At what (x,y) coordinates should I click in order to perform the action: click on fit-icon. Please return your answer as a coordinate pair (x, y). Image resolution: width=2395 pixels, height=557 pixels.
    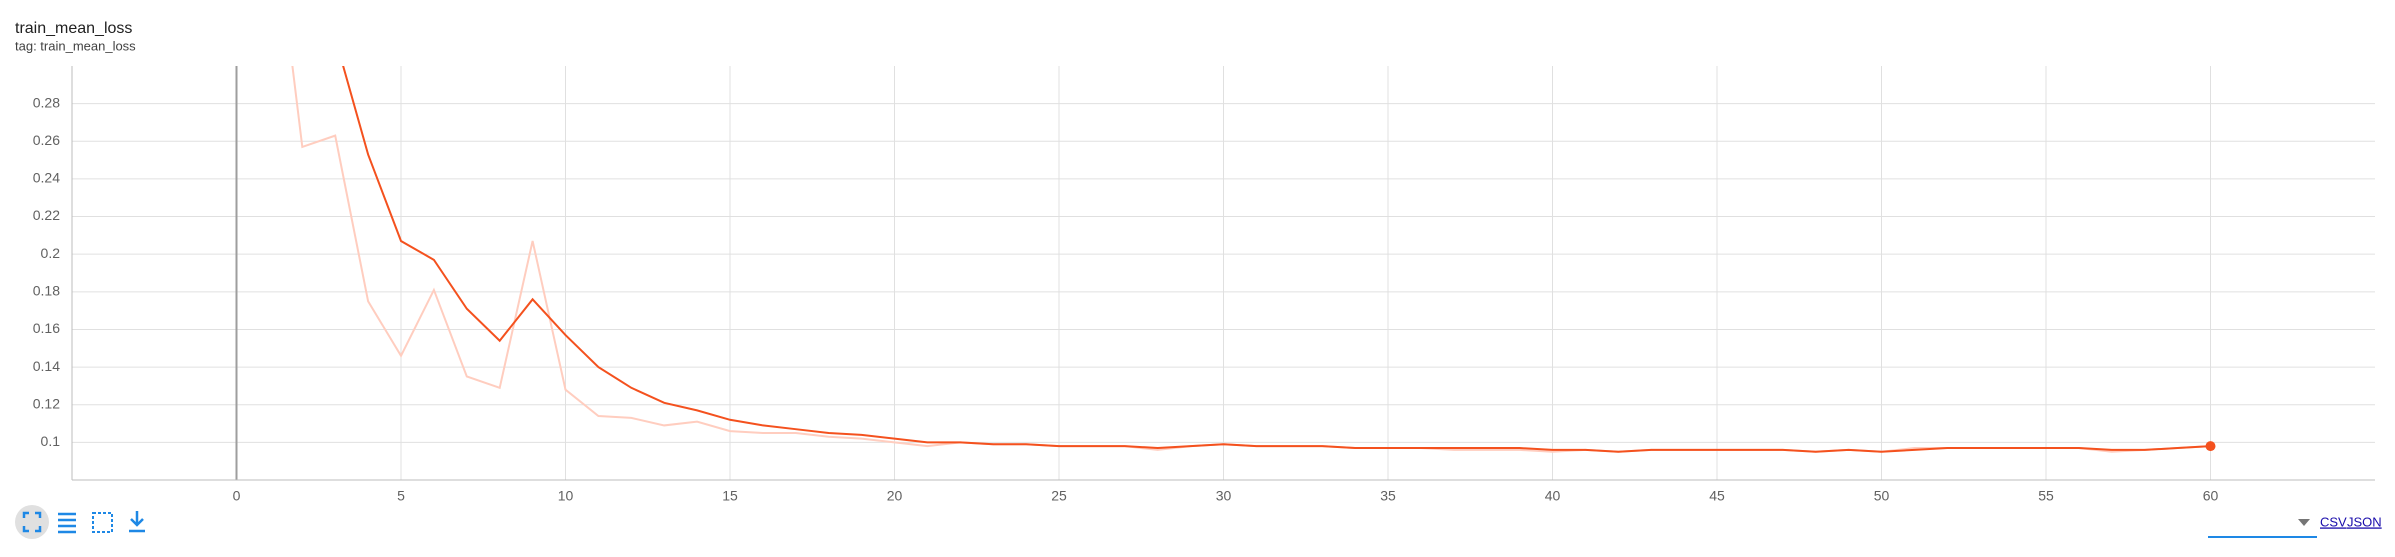
    Looking at the image, I should click on (32, 522).